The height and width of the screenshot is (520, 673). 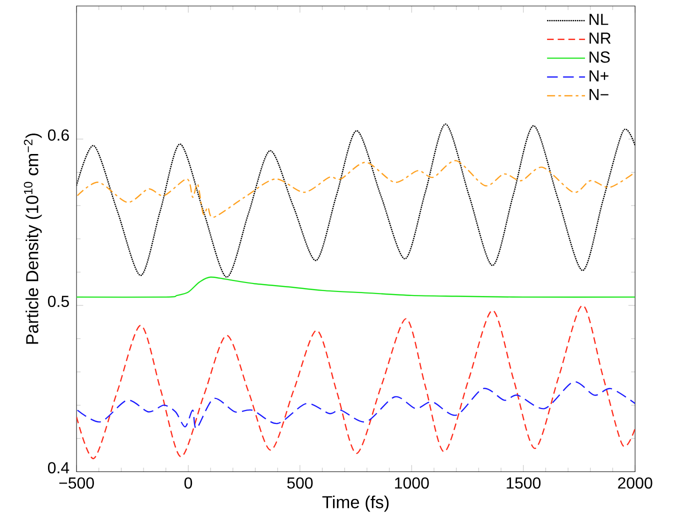 What do you see at coordinates (59, 468) in the screenshot?
I see `y-tick-label: 0.4` at bounding box center [59, 468].